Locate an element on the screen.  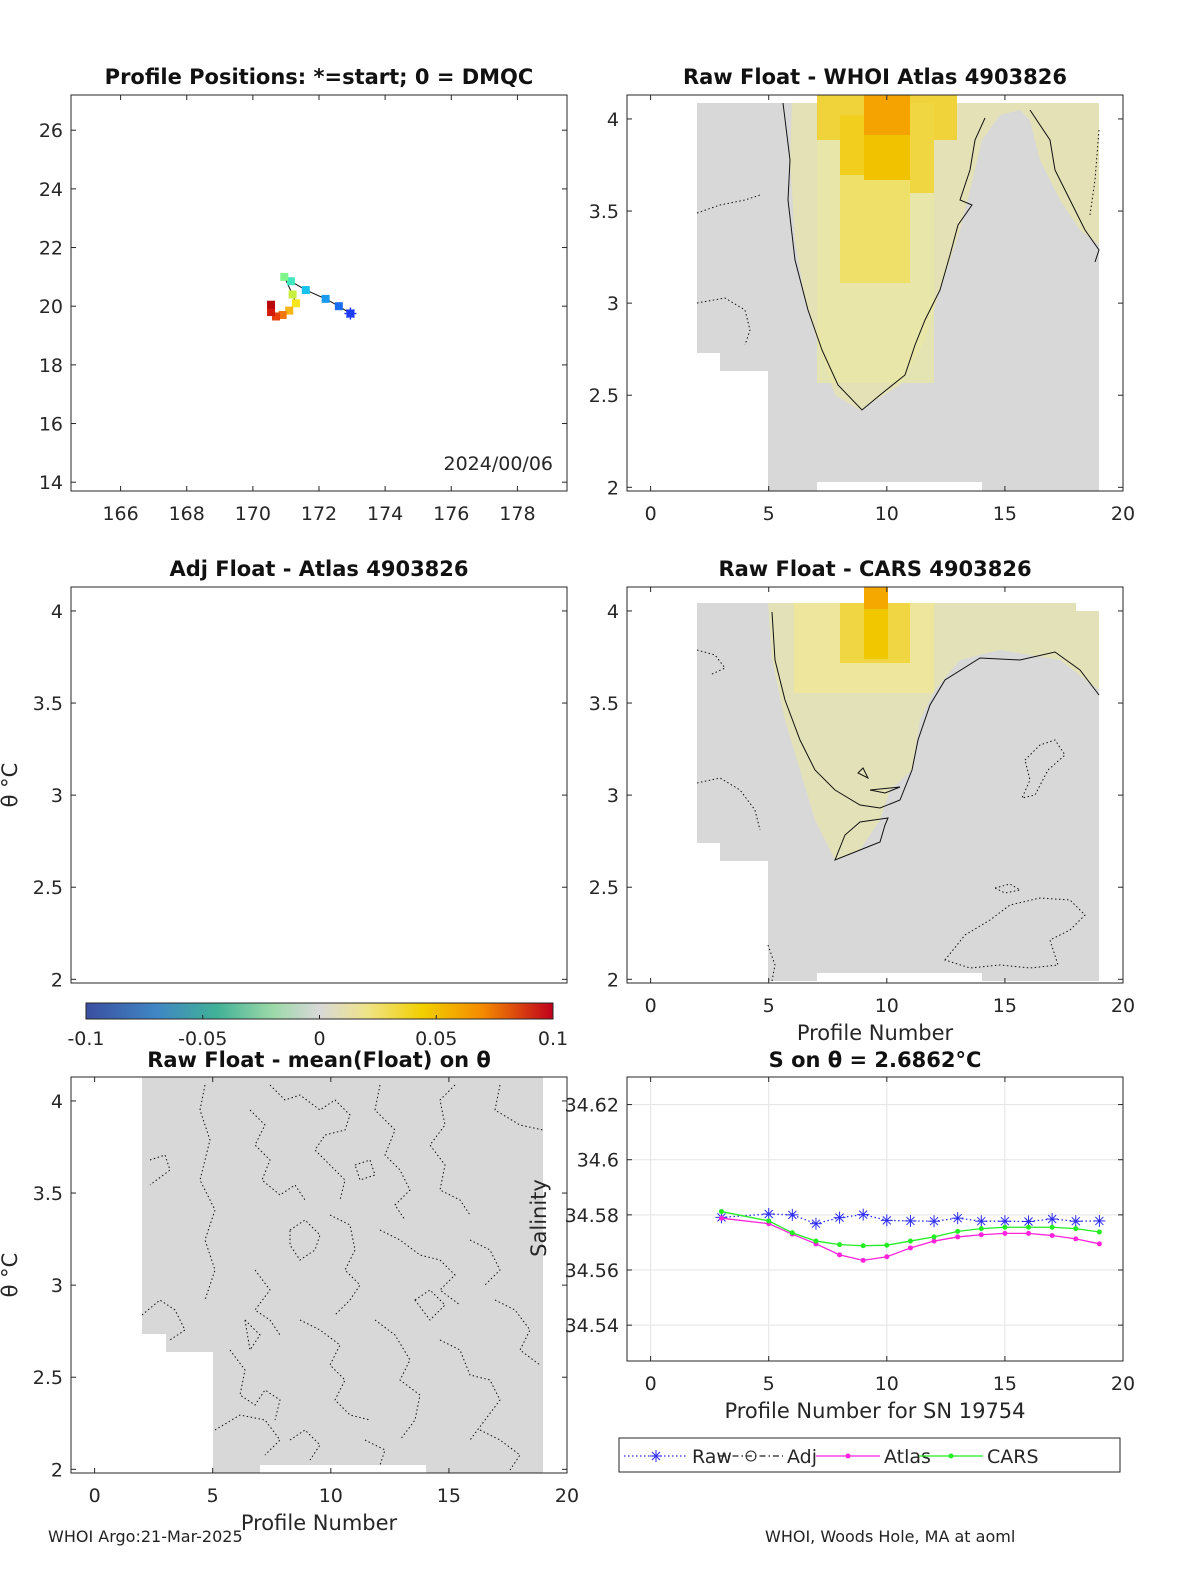
adj-atlas-ticks: 2 2.5 3 3.5 4 is located at coordinates (300, 796).